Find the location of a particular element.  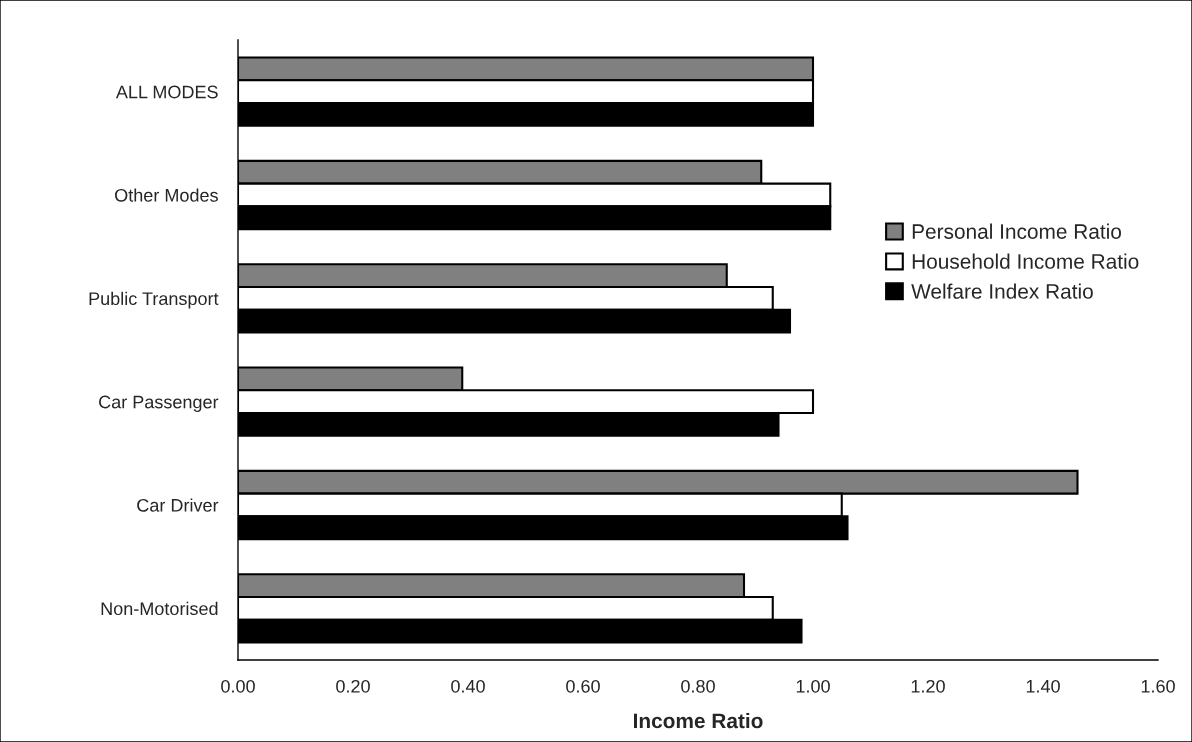

legend-label: Personal Income Ratio is located at coordinates (1017, 231).